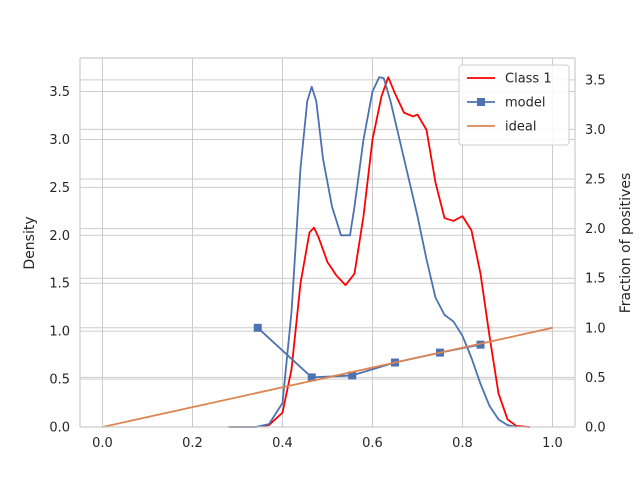 This screenshot has width=640, height=480. Describe the element at coordinates (595, 80) in the screenshot. I see `y-tick-label-right-7: 3.5` at that location.